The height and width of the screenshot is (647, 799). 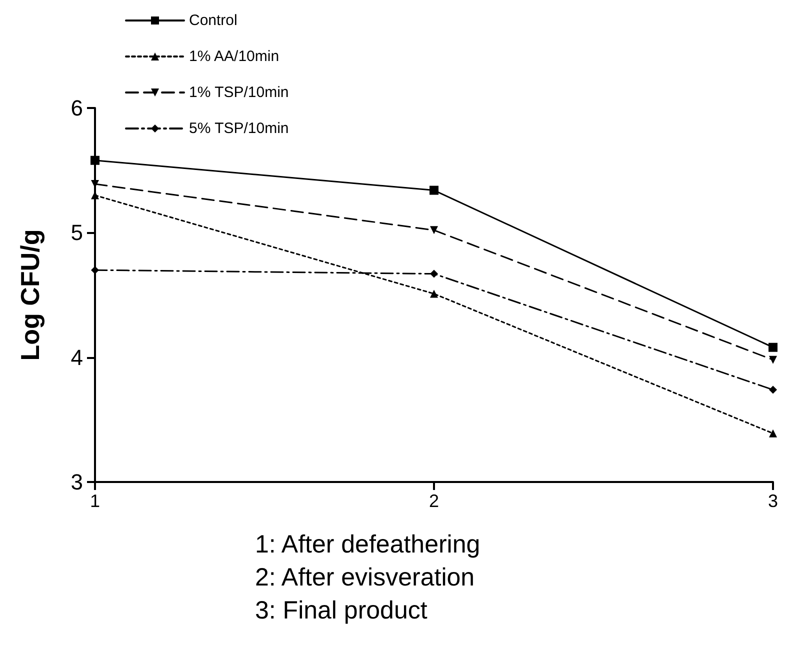 What do you see at coordinates (30, 295) in the screenshot?
I see `y-axis-title: Log CFU/g` at bounding box center [30, 295].